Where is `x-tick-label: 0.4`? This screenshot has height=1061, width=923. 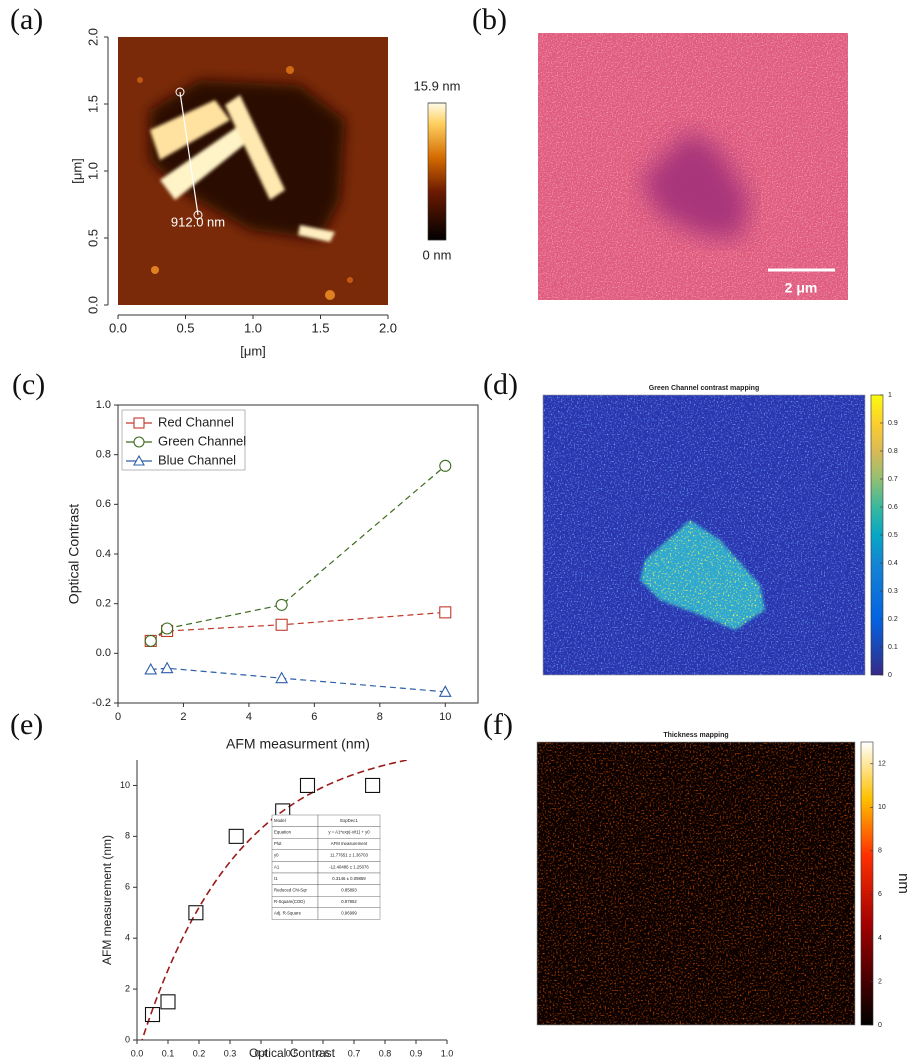
x-tick-label: 0.4 is located at coordinates (261, 1053).